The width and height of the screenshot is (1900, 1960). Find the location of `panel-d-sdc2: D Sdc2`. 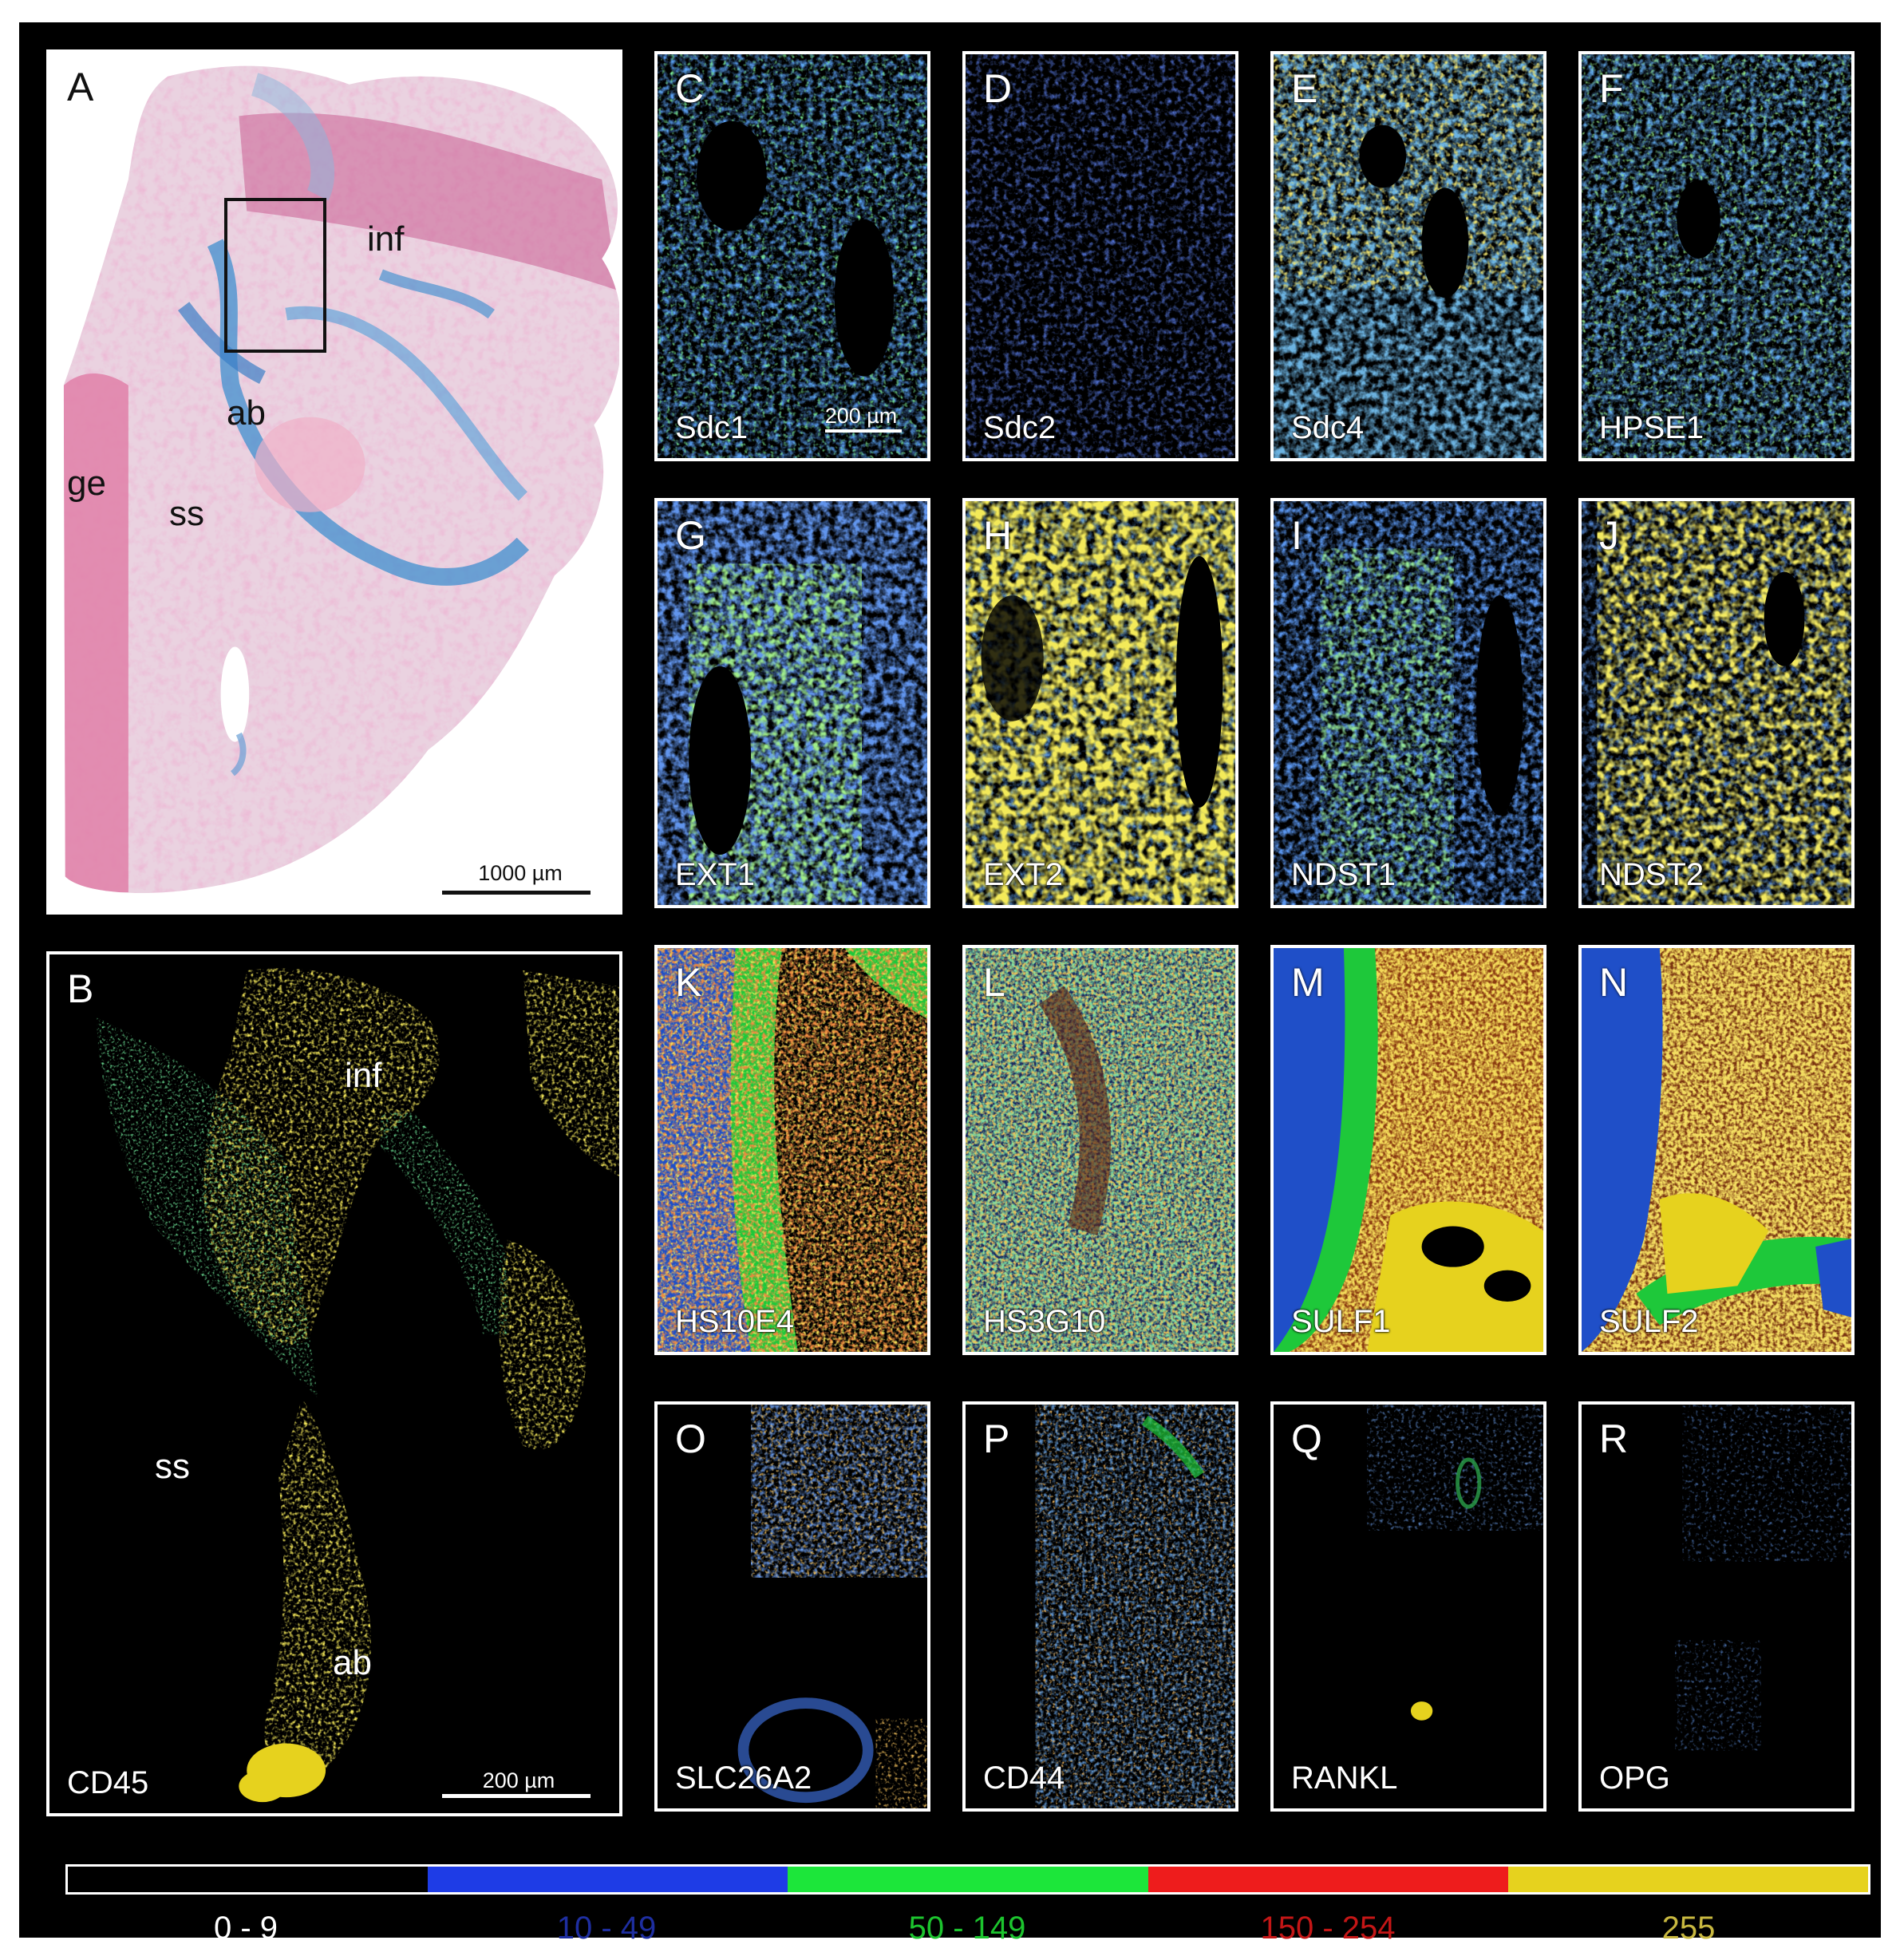

panel-d-sdc2: D Sdc2 is located at coordinates (1100, 256).